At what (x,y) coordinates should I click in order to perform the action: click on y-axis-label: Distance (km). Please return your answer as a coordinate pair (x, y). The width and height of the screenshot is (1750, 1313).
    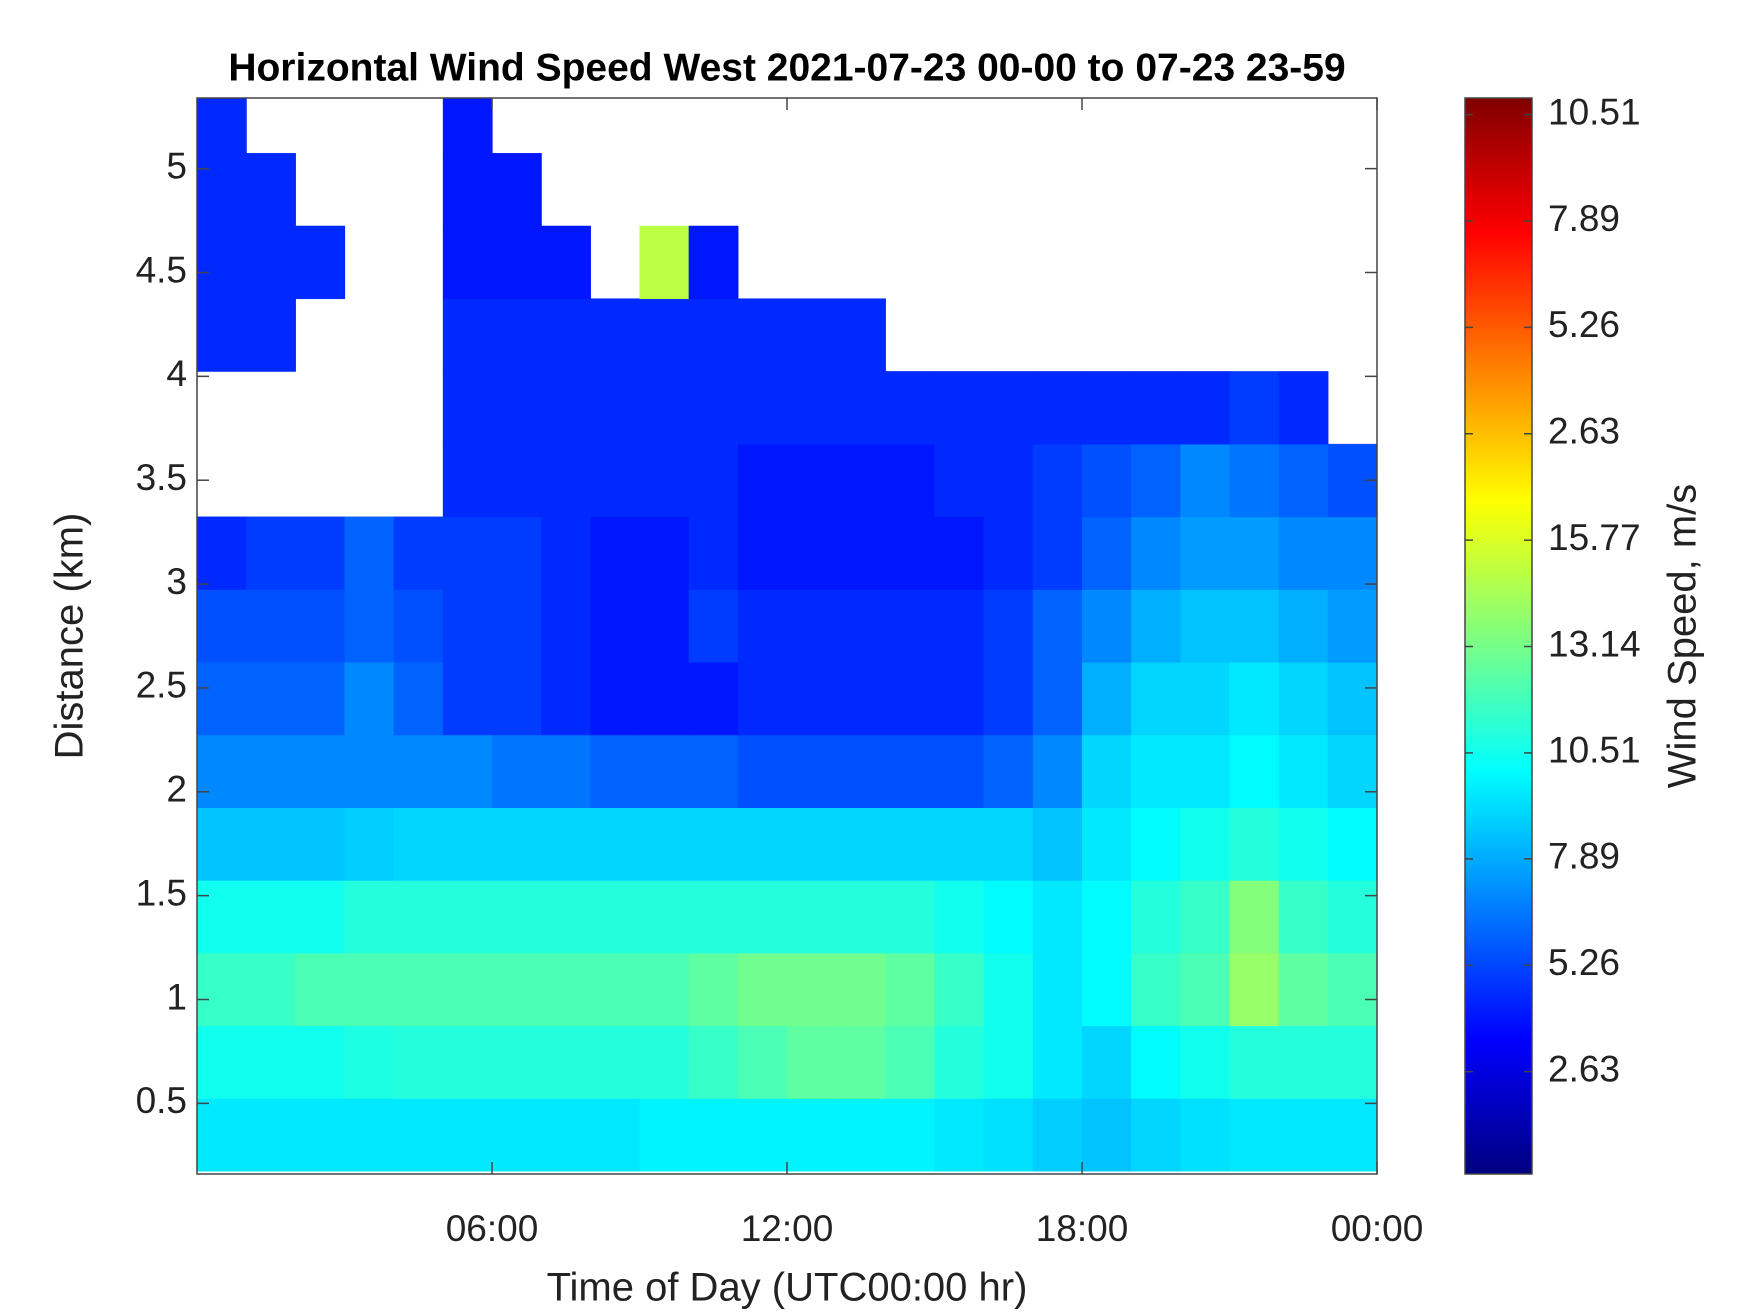
    Looking at the image, I should click on (70, 636).